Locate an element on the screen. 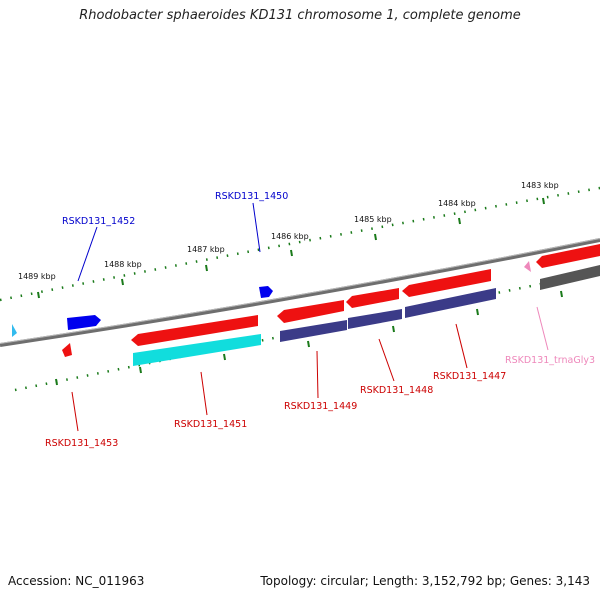  tick-label: 1486 kbp is located at coordinates (290, 236).